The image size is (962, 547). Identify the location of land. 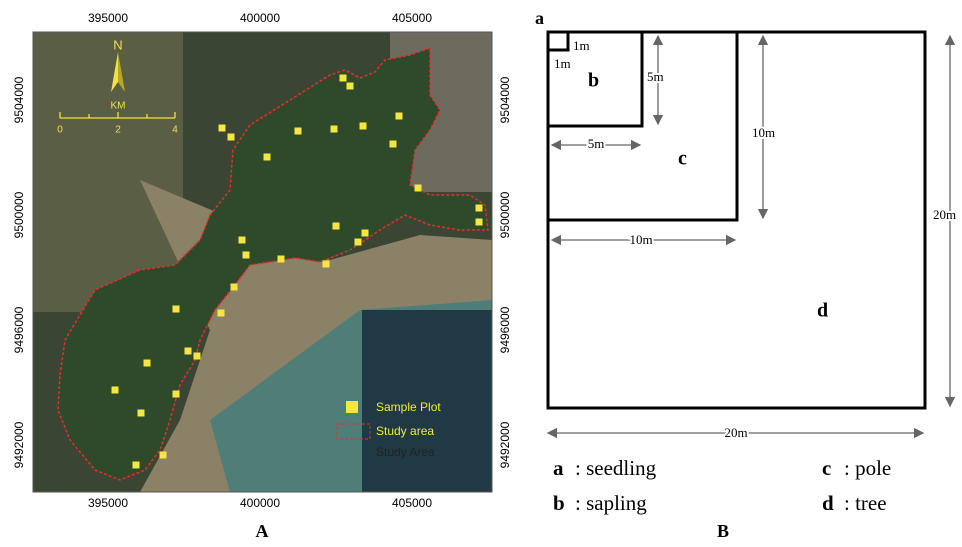
(108, 172).